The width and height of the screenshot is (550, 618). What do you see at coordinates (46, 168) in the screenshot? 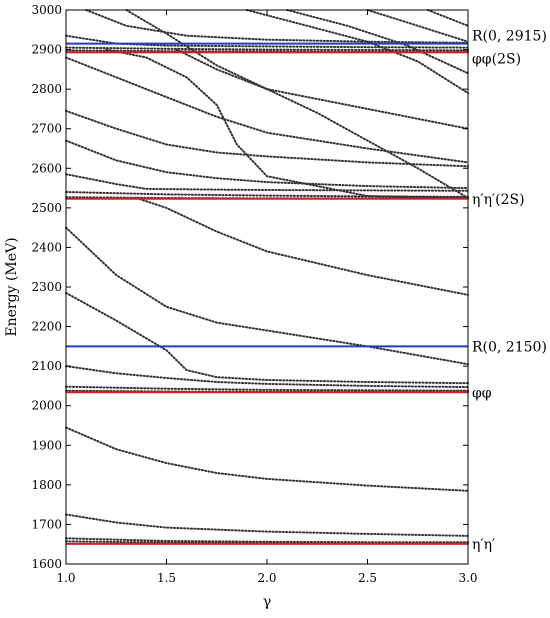
I see `y-tick-label-2600: 2600` at bounding box center [46, 168].